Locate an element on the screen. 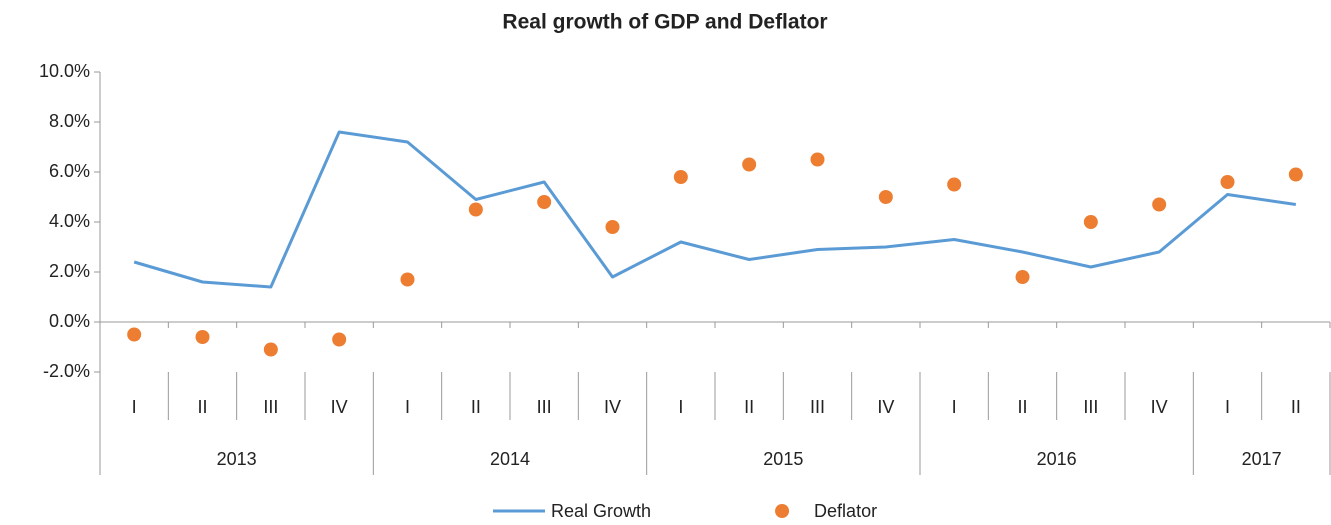 The height and width of the screenshot is (525, 1331). group-label: 2017 is located at coordinates (1262, 459).